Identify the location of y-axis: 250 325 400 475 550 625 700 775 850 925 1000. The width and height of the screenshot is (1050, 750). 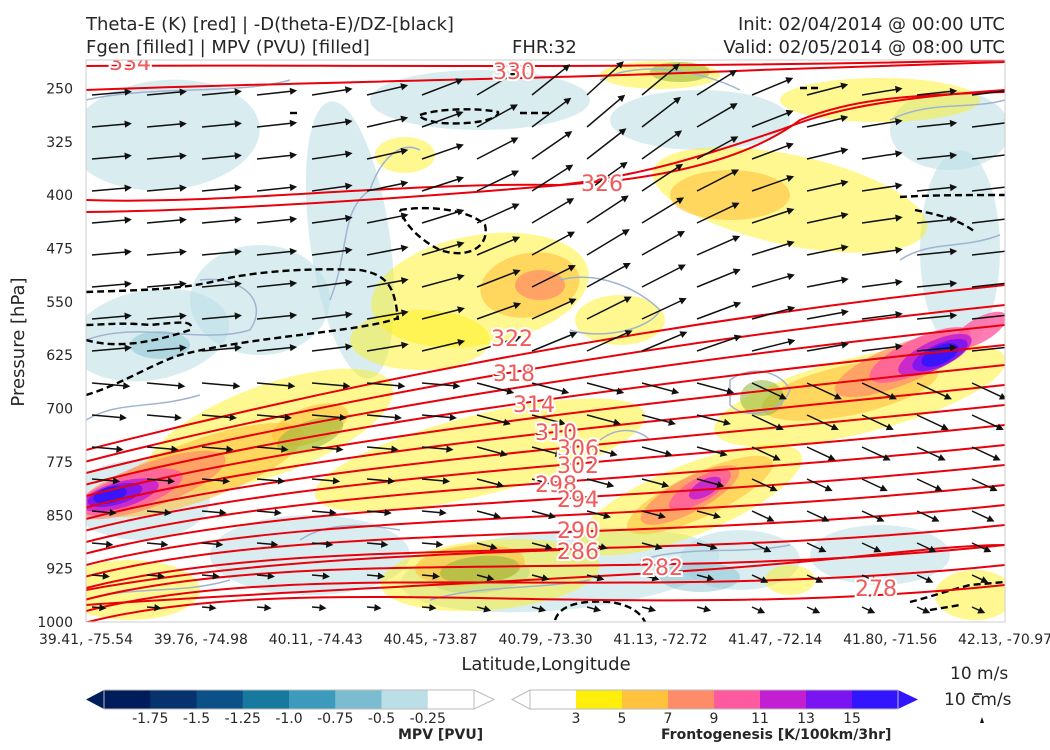
(55, 356).